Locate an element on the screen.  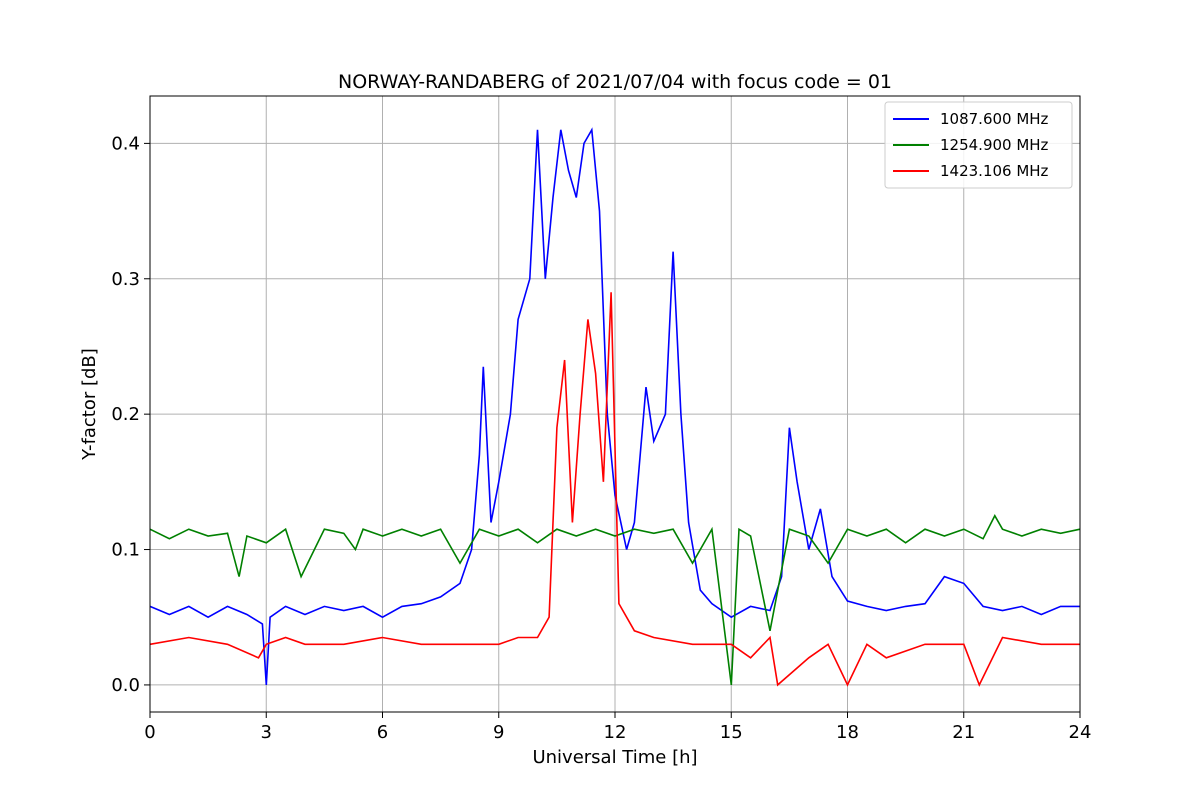
x-tick-label: 9 is located at coordinates (498, 732).